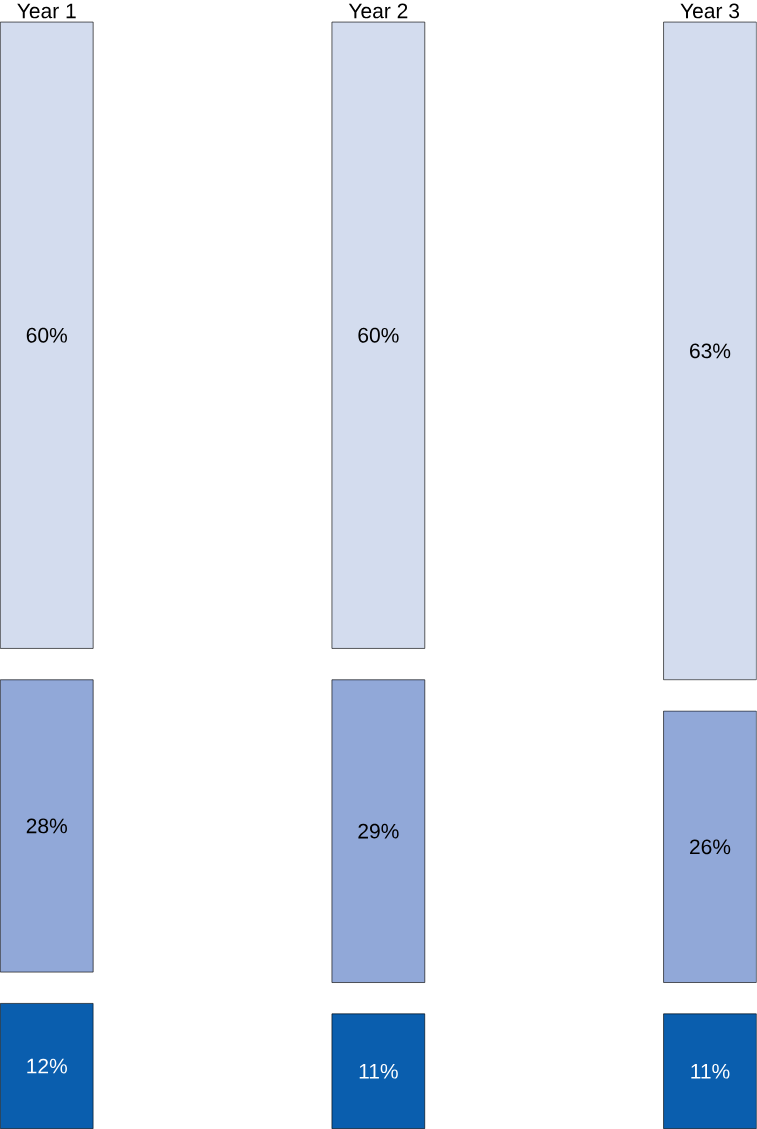 This screenshot has height=1129, width=757. What do you see at coordinates (710, 351) in the screenshot?
I see `data-label: 63%` at bounding box center [710, 351].